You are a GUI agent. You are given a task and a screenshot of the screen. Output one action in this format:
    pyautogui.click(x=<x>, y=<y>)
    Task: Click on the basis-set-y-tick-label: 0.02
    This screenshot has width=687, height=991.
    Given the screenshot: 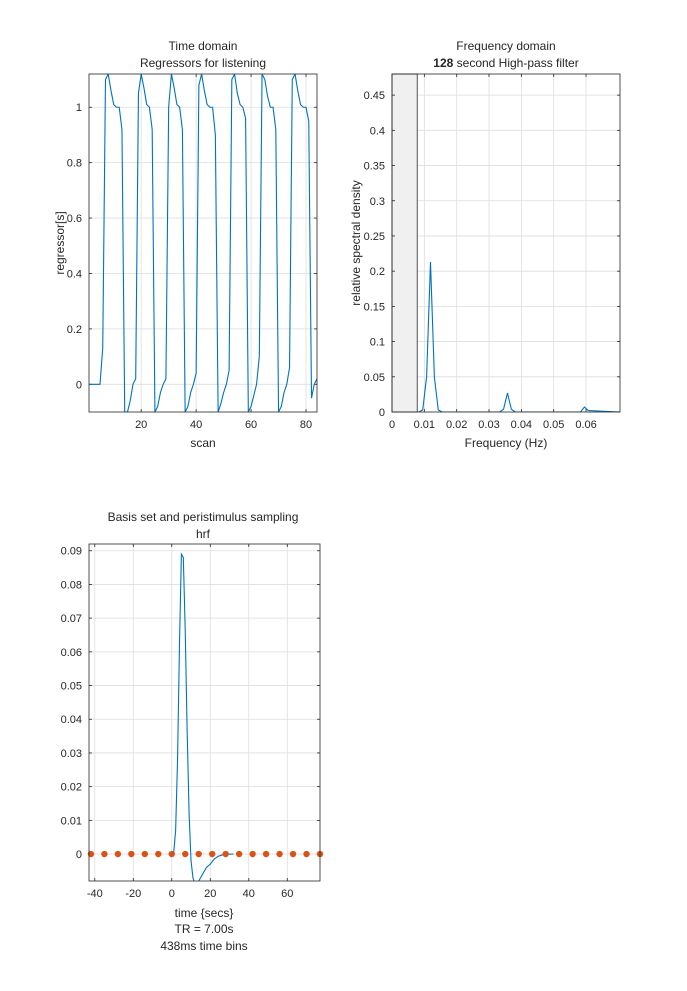 What is the action you would take?
    pyautogui.click(x=71, y=788)
    